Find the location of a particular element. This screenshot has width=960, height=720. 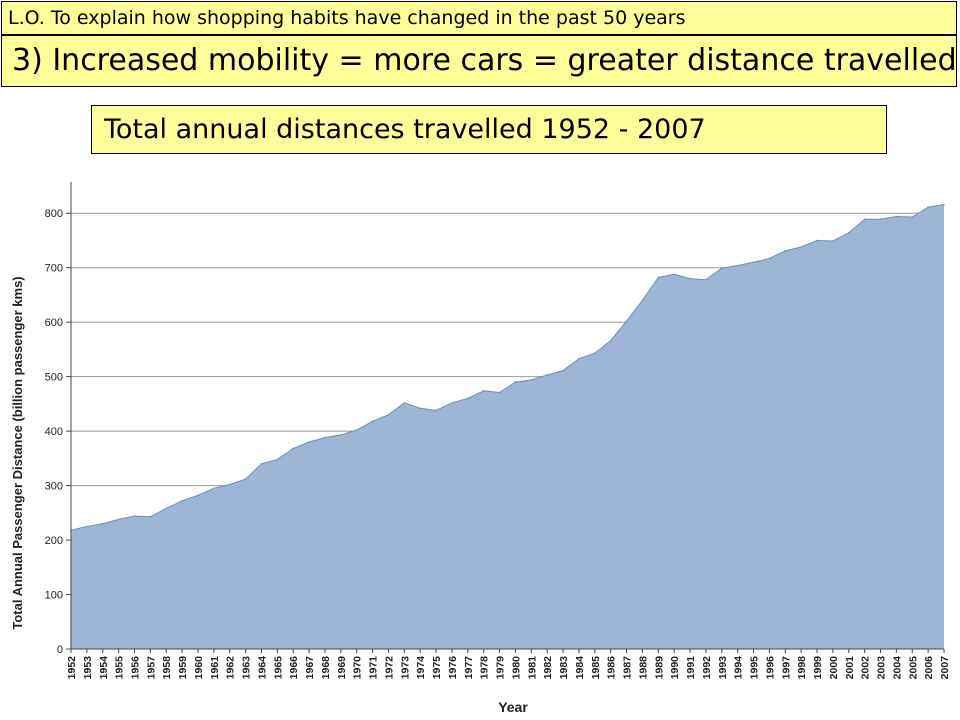

x-tick-label-1991: 1991 is located at coordinates (691, 668).